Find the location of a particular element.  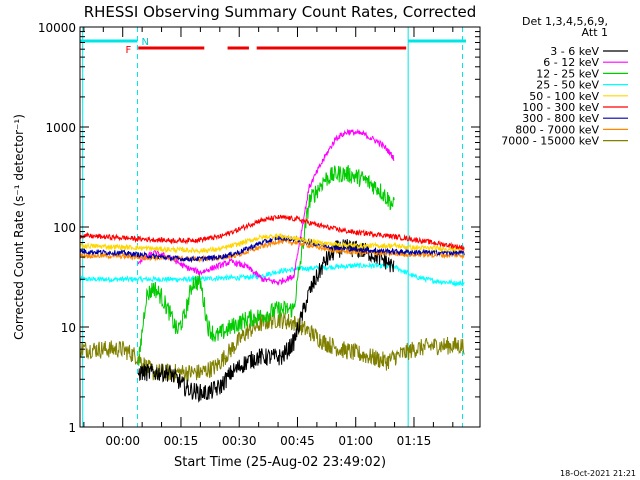

legend-label: 300 - 800 keV is located at coordinates (560, 118).